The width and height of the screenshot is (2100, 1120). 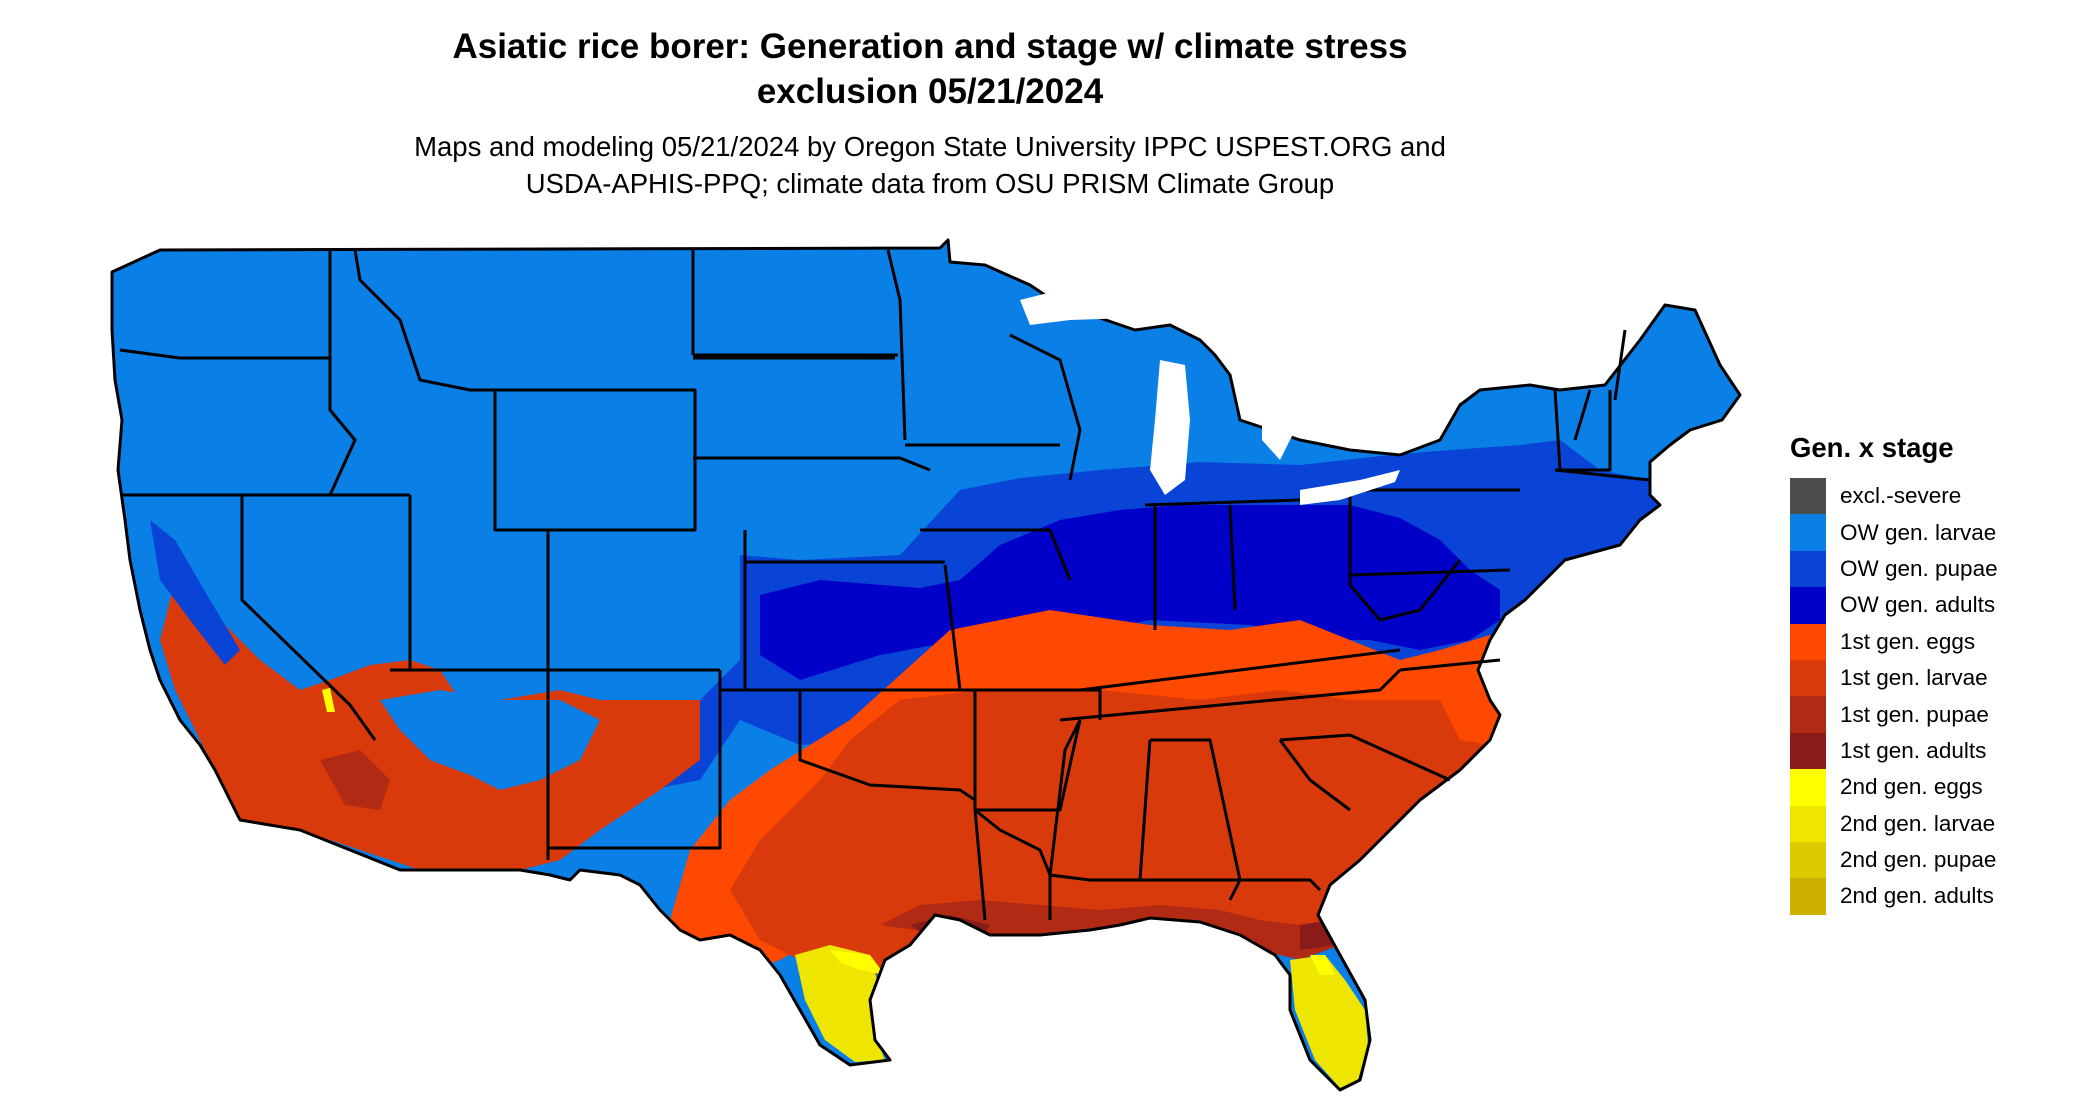 I want to click on legend-item-2nd-eggs: 2nd gen. eggs, so click(x=1935, y=787).